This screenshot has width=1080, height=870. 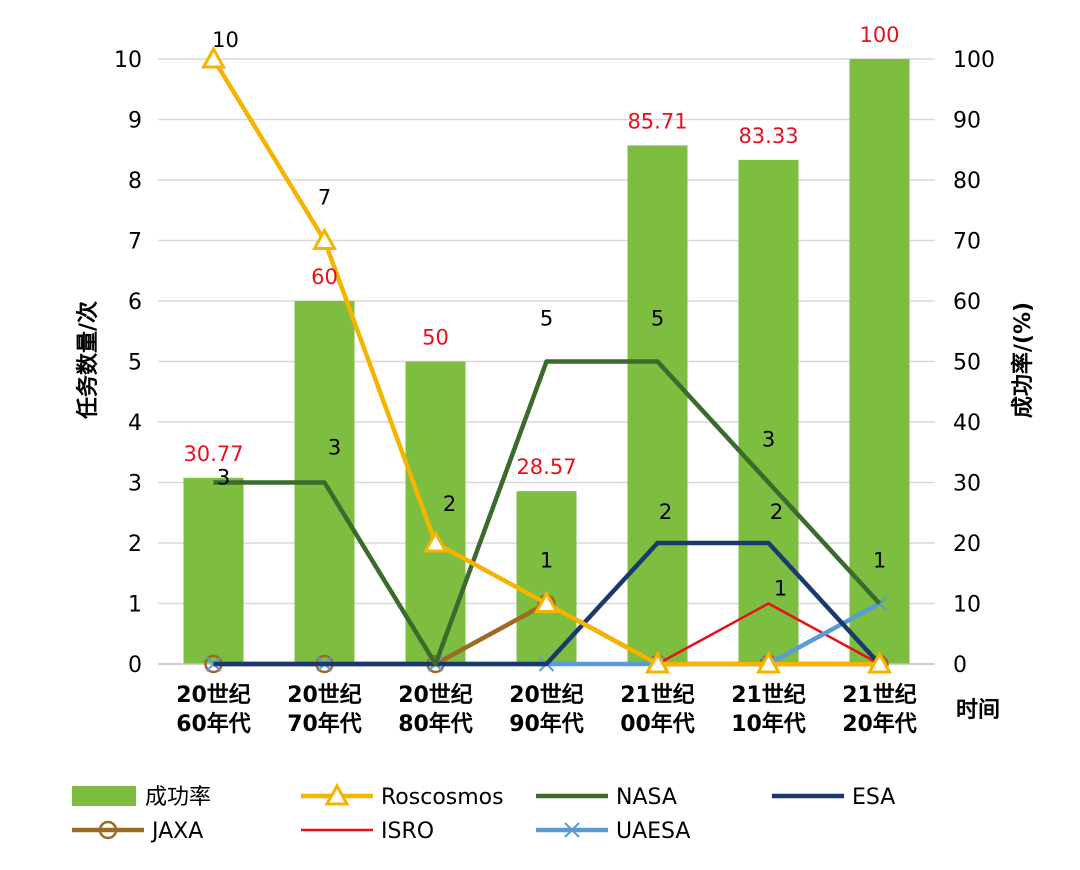 I want to click on esa-line, so click(x=547, y=603).